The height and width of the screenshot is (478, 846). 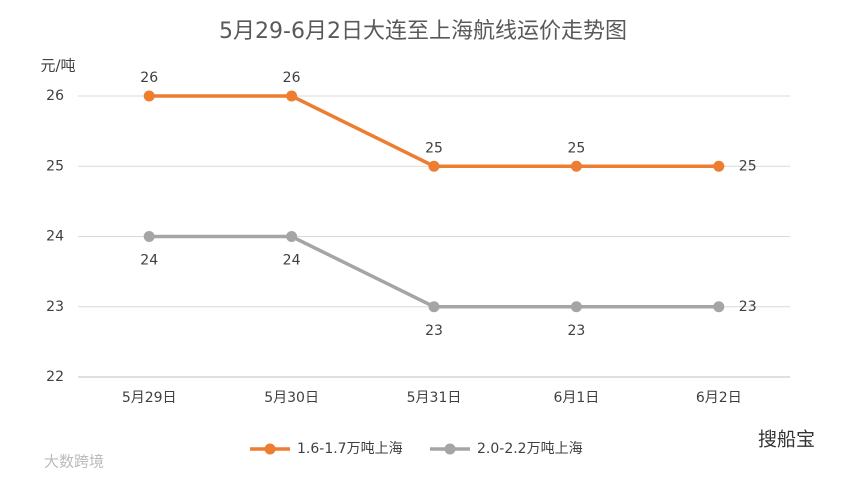 What do you see at coordinates (786, 440) in the screenshot?
I see `watermark: 搜船宝` at bounding box center [786, 440].